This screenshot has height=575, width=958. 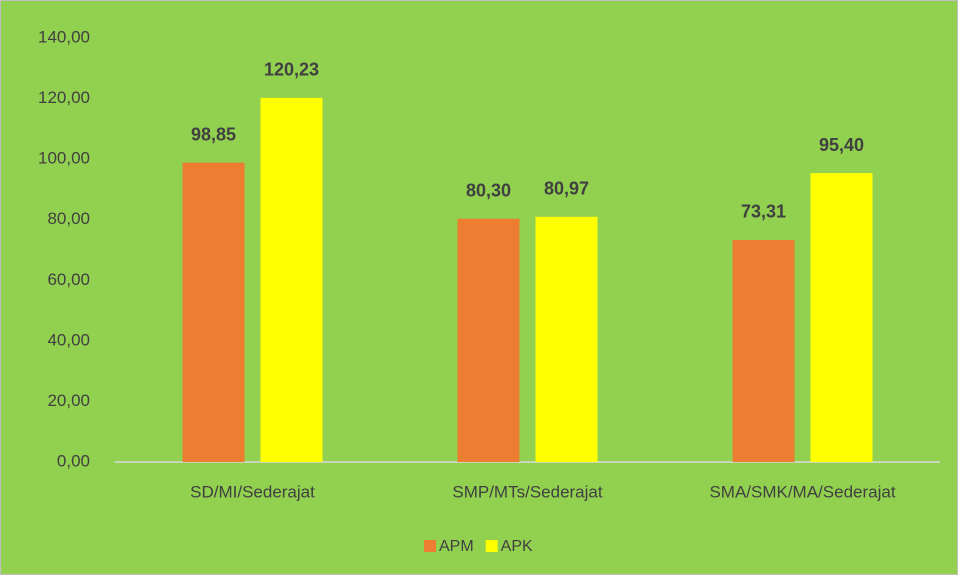 What do you see at coordinates (291, 70) in the screenshot?
I see `value-label: 120,23` at bounding box center [291, 70].